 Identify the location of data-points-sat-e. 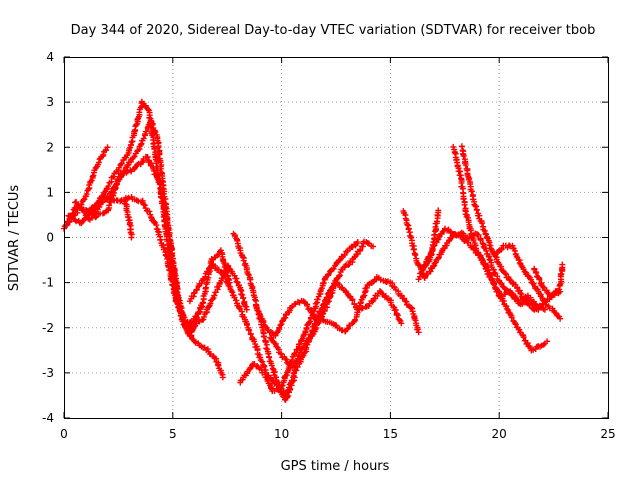
(154, 286).